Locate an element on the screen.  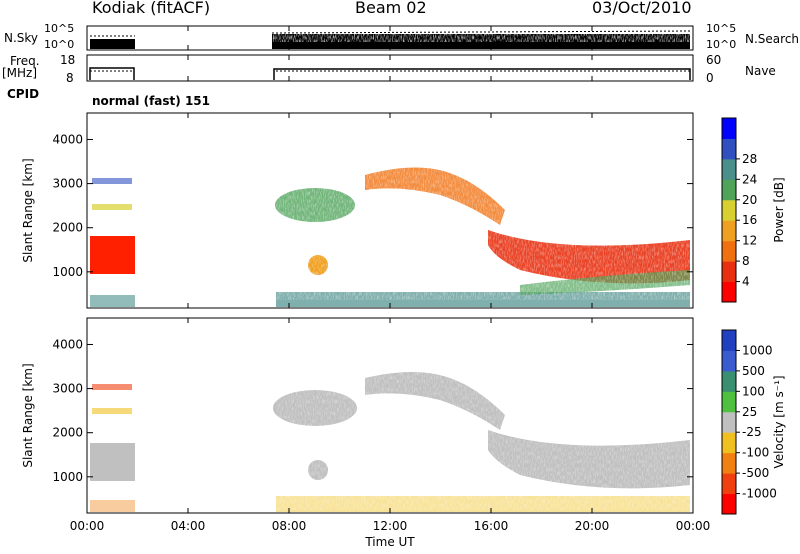
nave-label: Nave is located at coordinates (760, 71).